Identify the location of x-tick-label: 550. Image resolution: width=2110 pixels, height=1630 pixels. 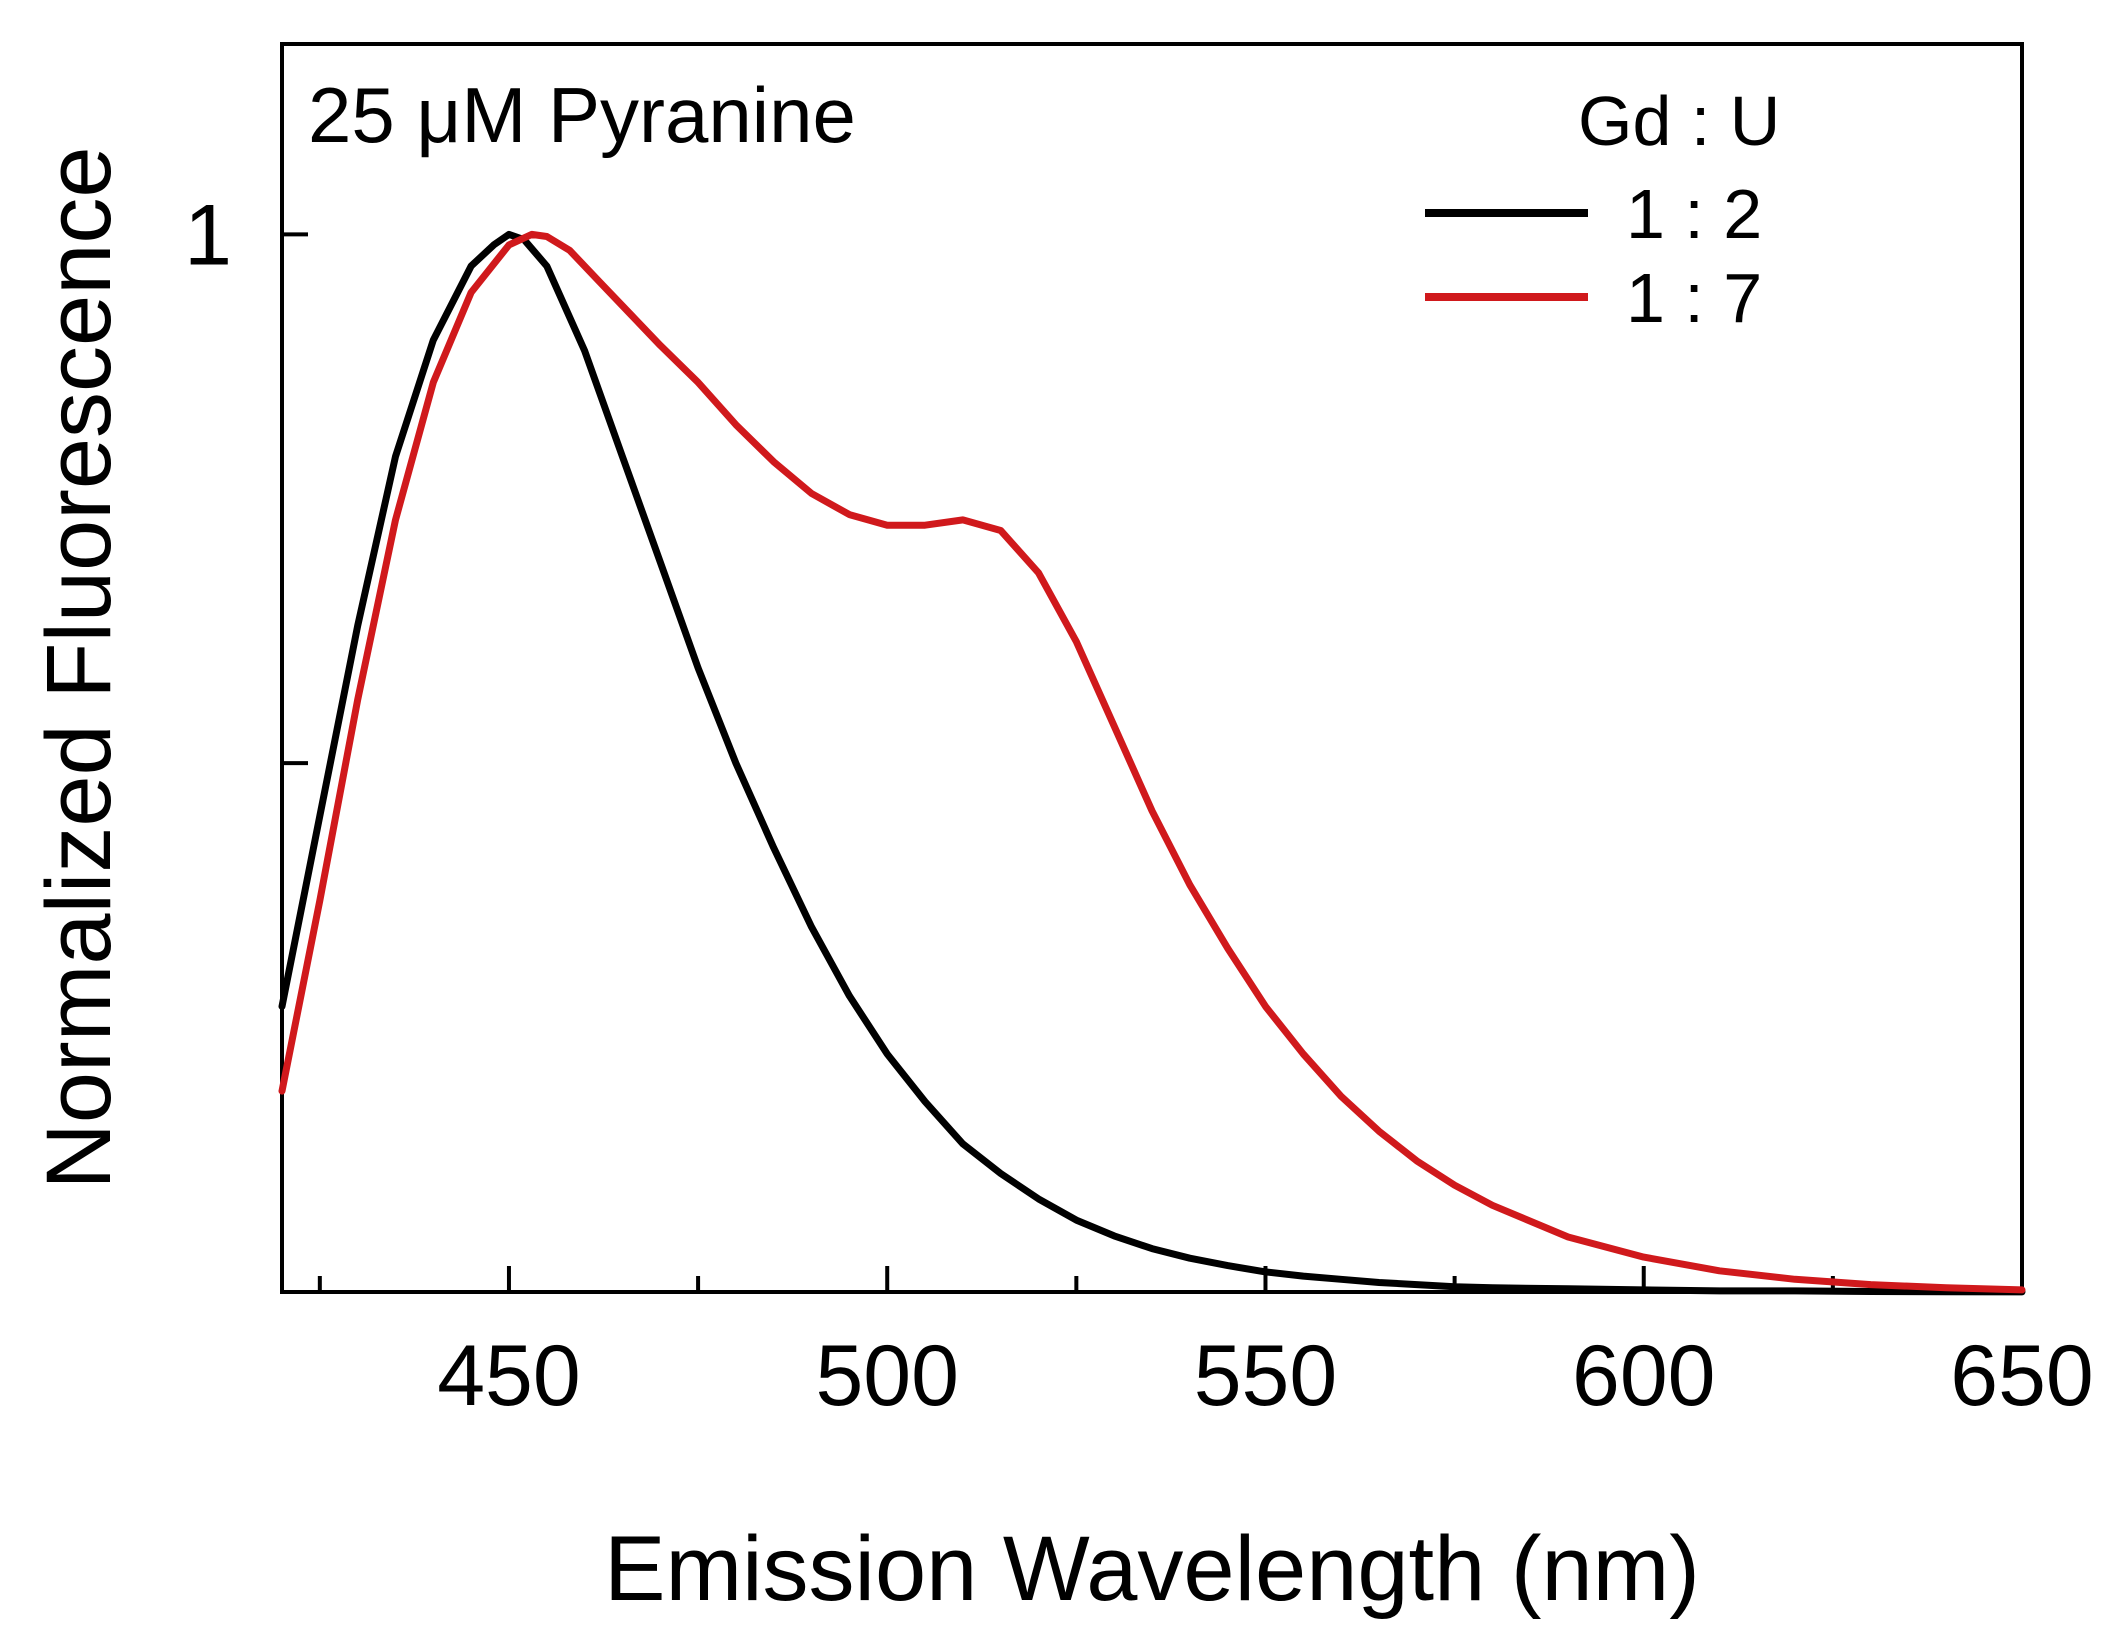
(1266, 1376).